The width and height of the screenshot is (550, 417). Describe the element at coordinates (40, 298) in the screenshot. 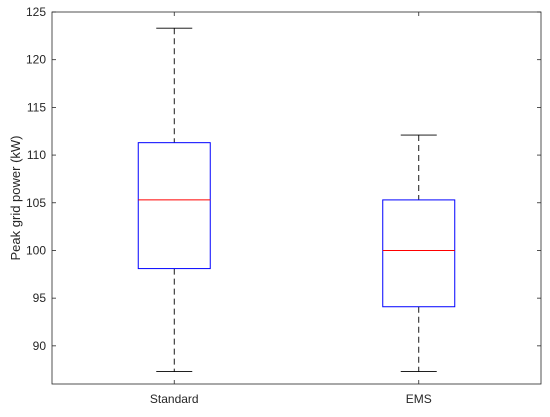

I see `y-tick-label: 95` at that location.